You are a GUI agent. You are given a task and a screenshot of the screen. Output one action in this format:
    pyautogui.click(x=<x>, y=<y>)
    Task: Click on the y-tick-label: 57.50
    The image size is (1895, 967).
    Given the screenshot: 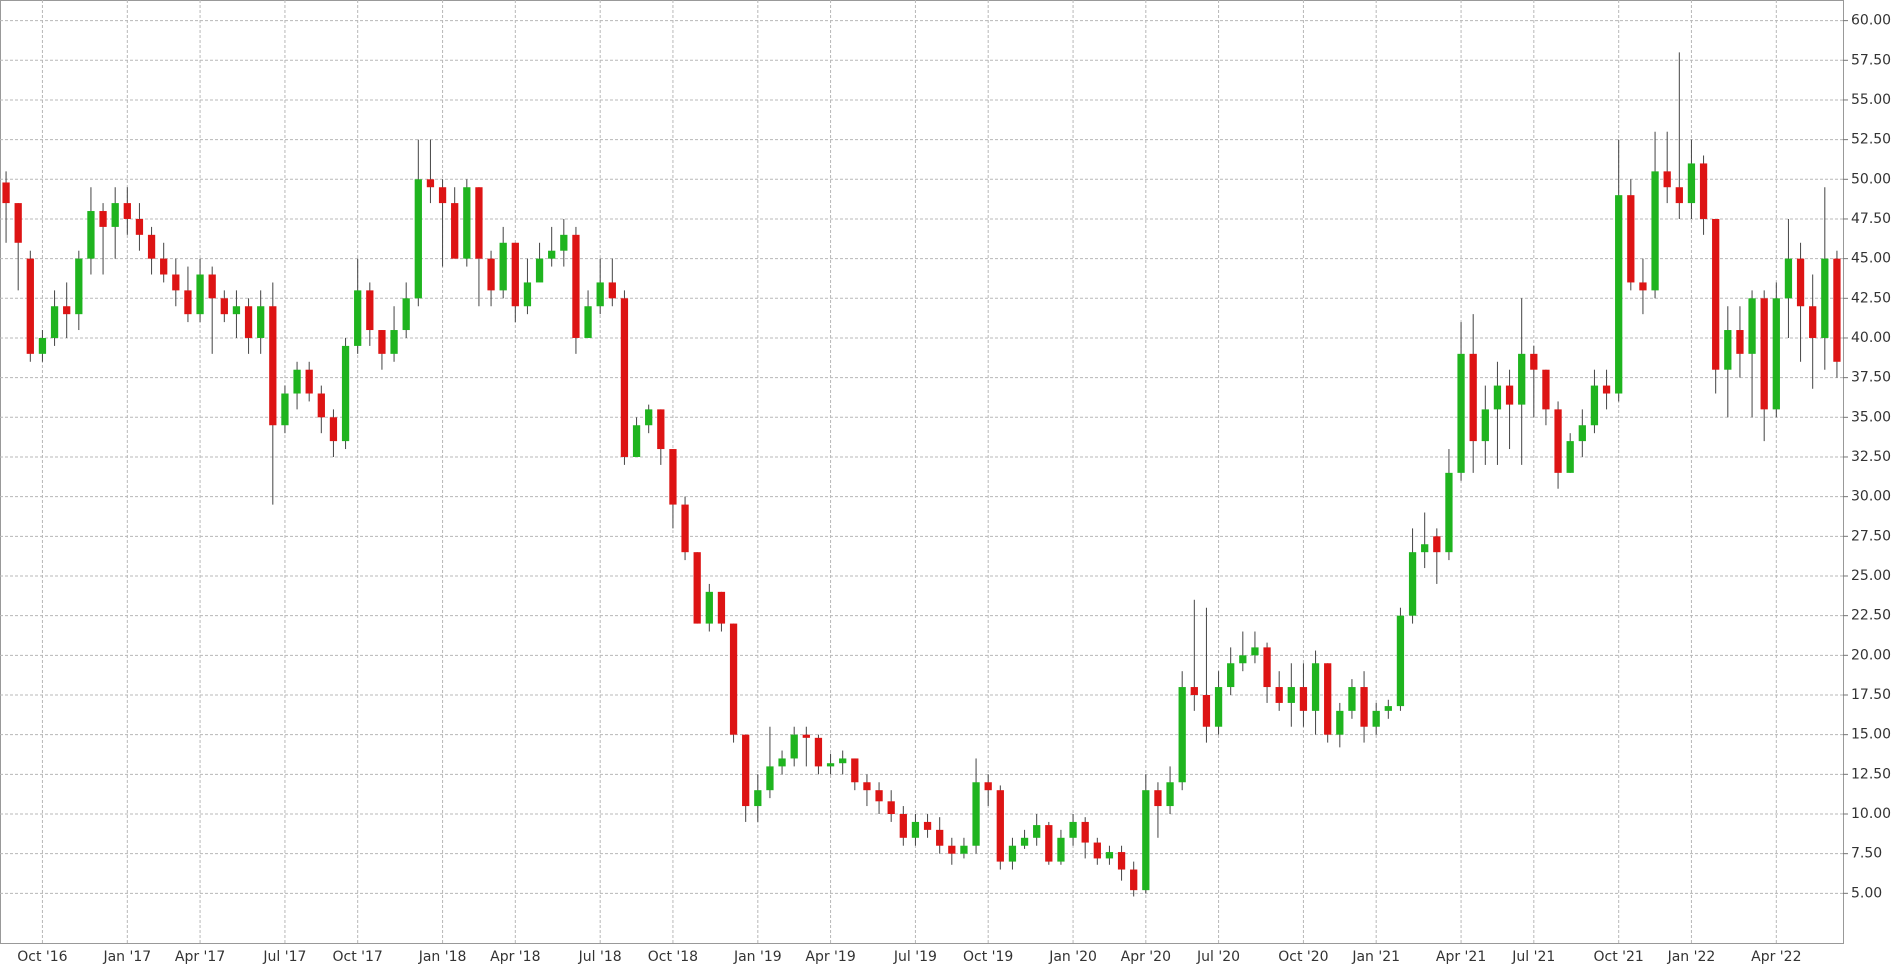 What is the action you would take?
    pyautogui.click(x=1871, y=60)
    